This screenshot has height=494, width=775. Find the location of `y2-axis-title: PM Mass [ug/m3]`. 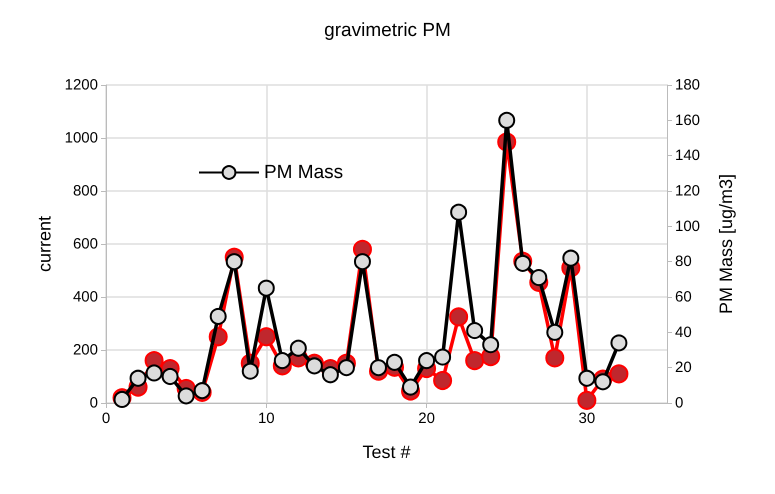

y2-axis-title: PM Mass [ug/m3] is located at coordinates (726, 244).